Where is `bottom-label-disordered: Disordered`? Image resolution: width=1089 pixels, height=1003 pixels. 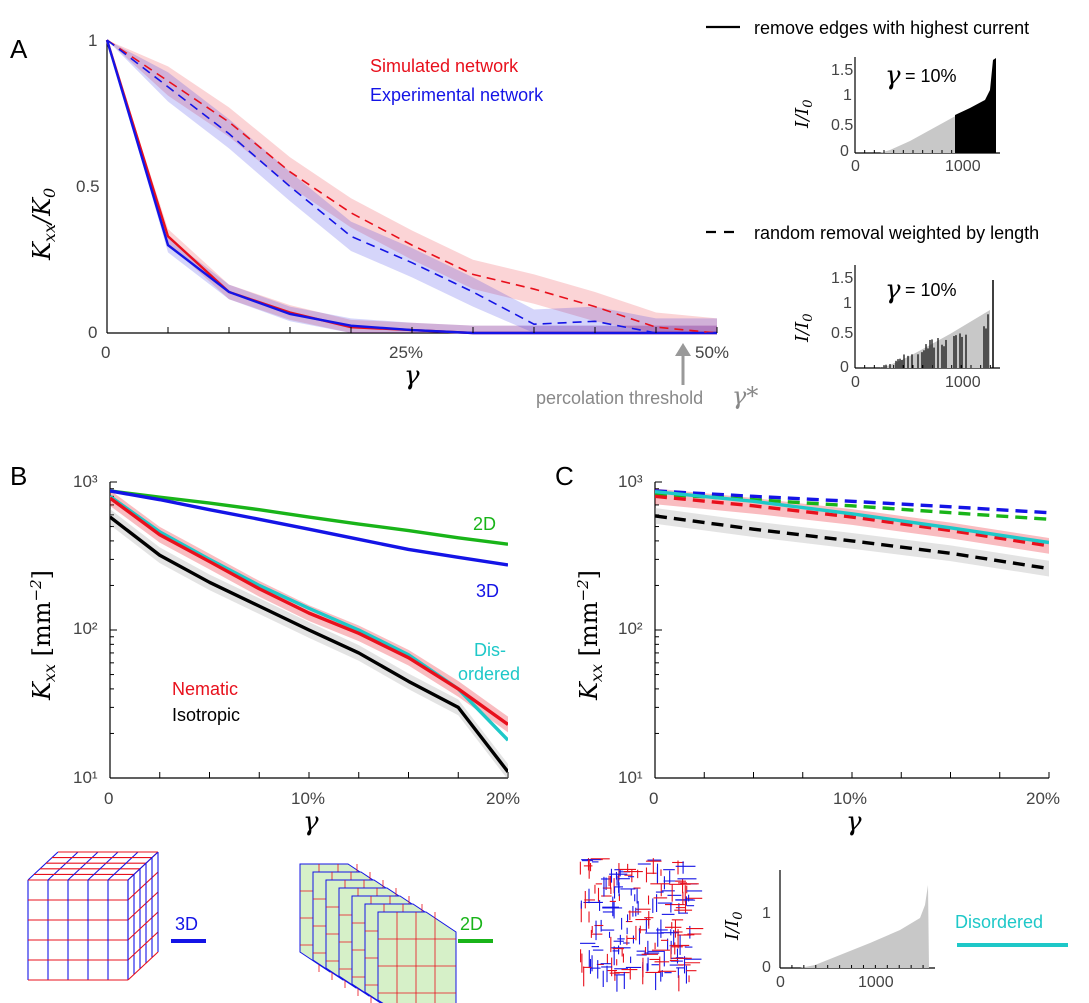 bottom-label-disordered: Disordered is located at coordinates (999, 922).